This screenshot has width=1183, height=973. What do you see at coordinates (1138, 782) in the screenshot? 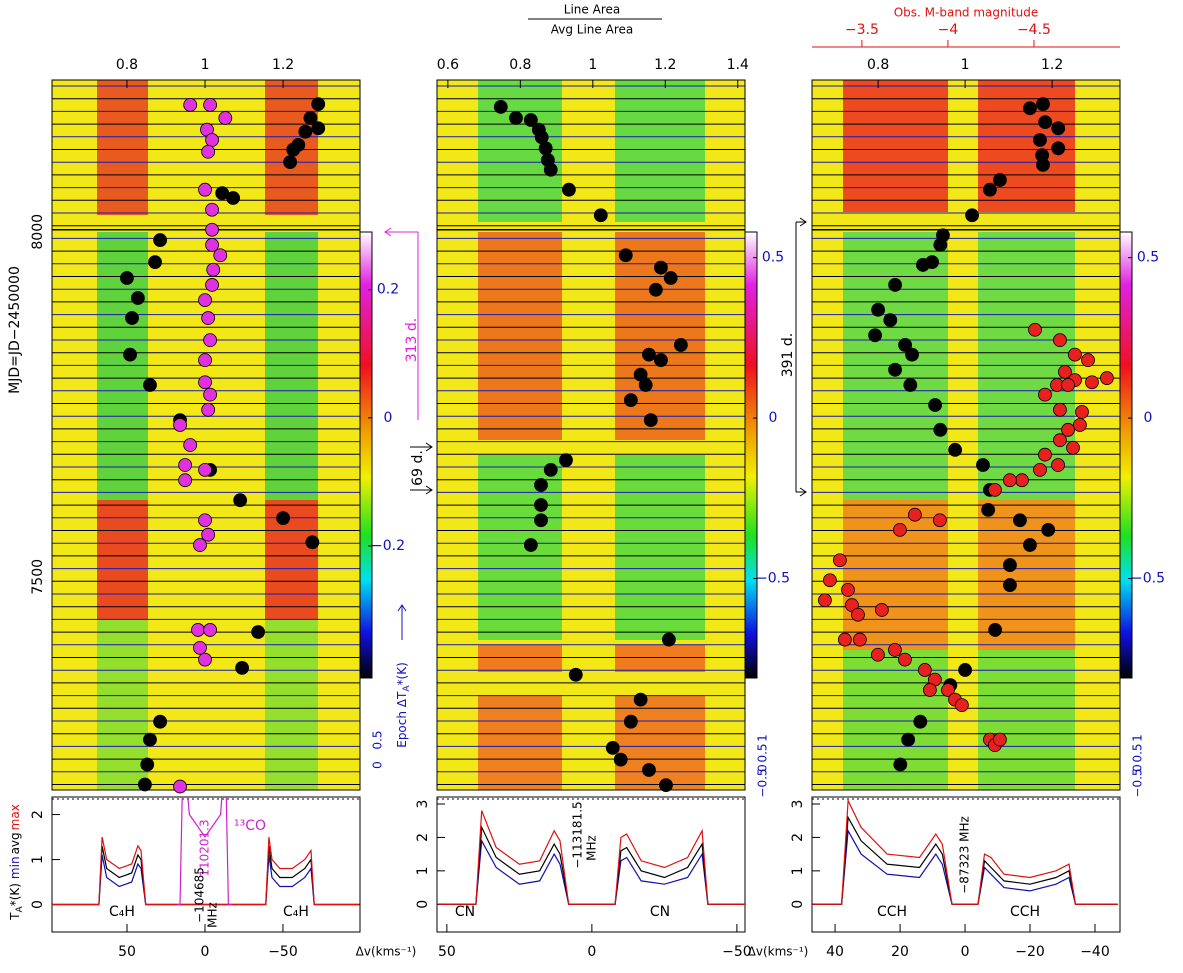
I see `epoch-tick-label: −0.5` at bounding box center [1138, 782].